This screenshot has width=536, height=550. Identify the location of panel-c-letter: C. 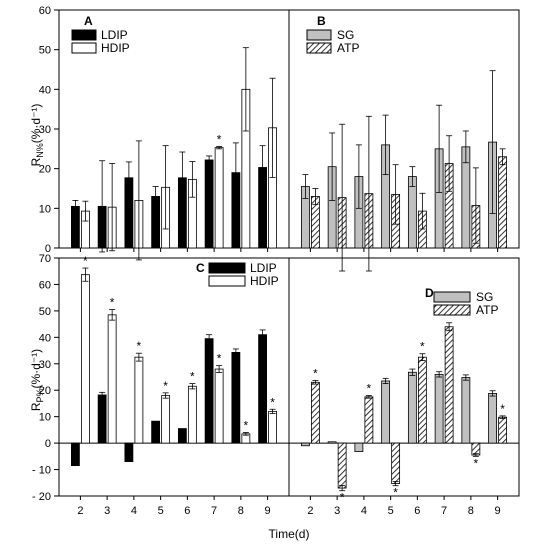
(200, 268).